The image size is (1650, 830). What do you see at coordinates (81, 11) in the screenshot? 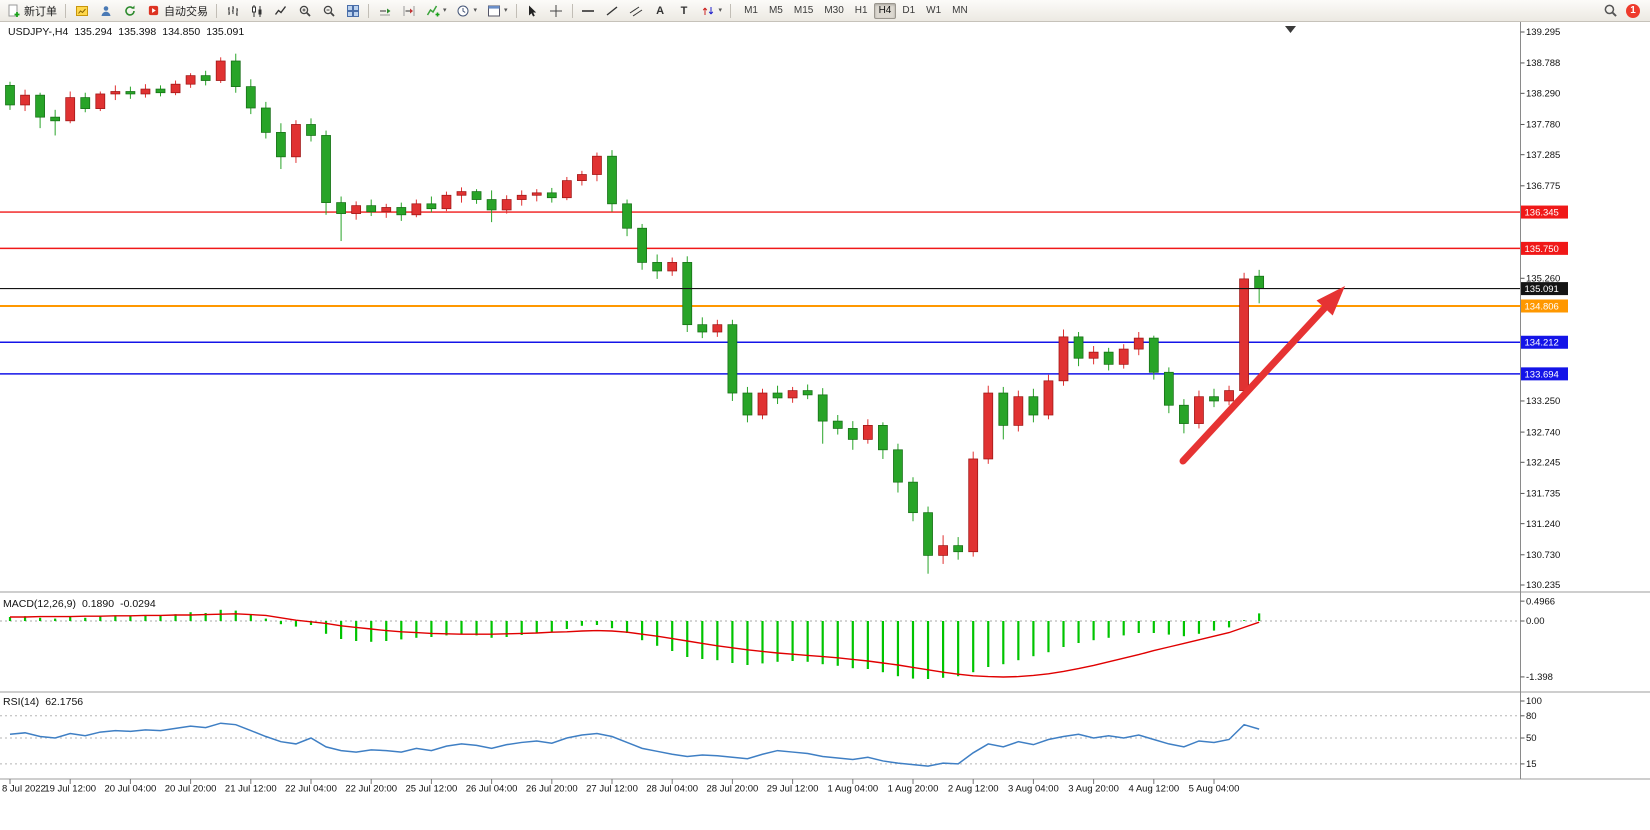
I see `profiles-button` at bounding box center [81, 11].